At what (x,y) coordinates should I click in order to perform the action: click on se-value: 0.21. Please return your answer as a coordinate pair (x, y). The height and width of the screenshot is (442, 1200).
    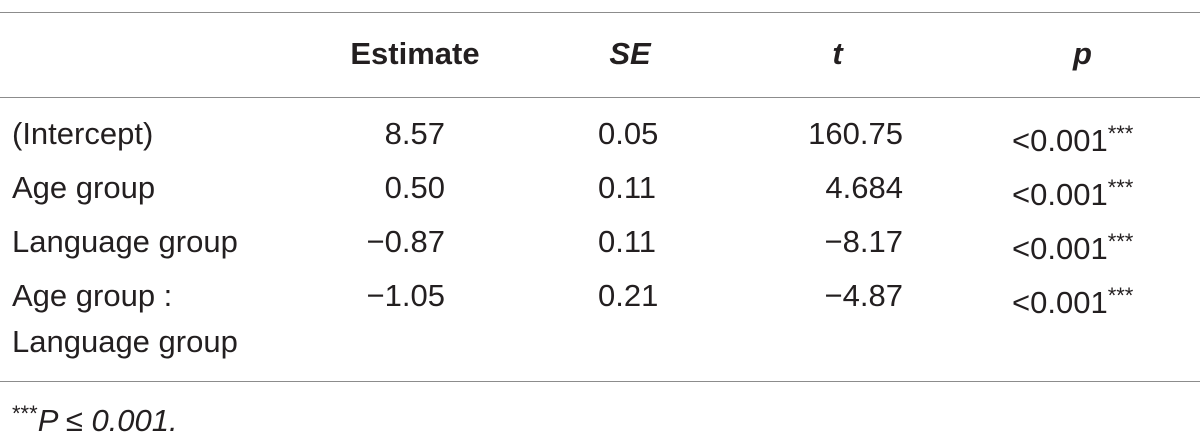
    Looking at the image, I should click on (628, 295).